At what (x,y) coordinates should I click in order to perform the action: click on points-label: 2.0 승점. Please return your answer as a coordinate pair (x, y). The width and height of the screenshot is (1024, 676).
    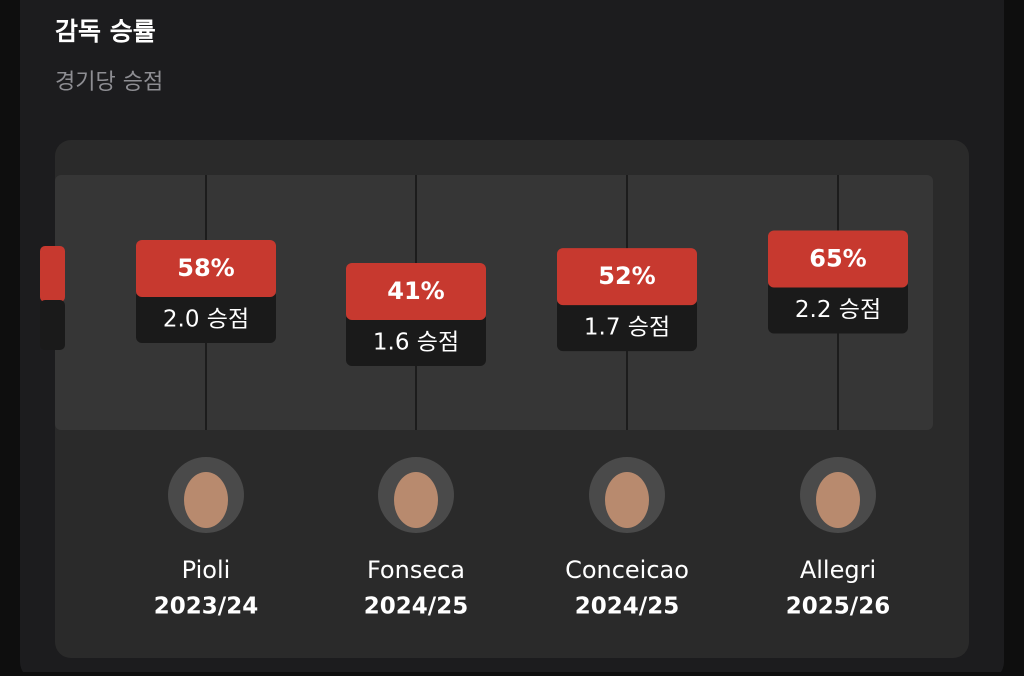
    Looking at the image, I should click on (206, 320).